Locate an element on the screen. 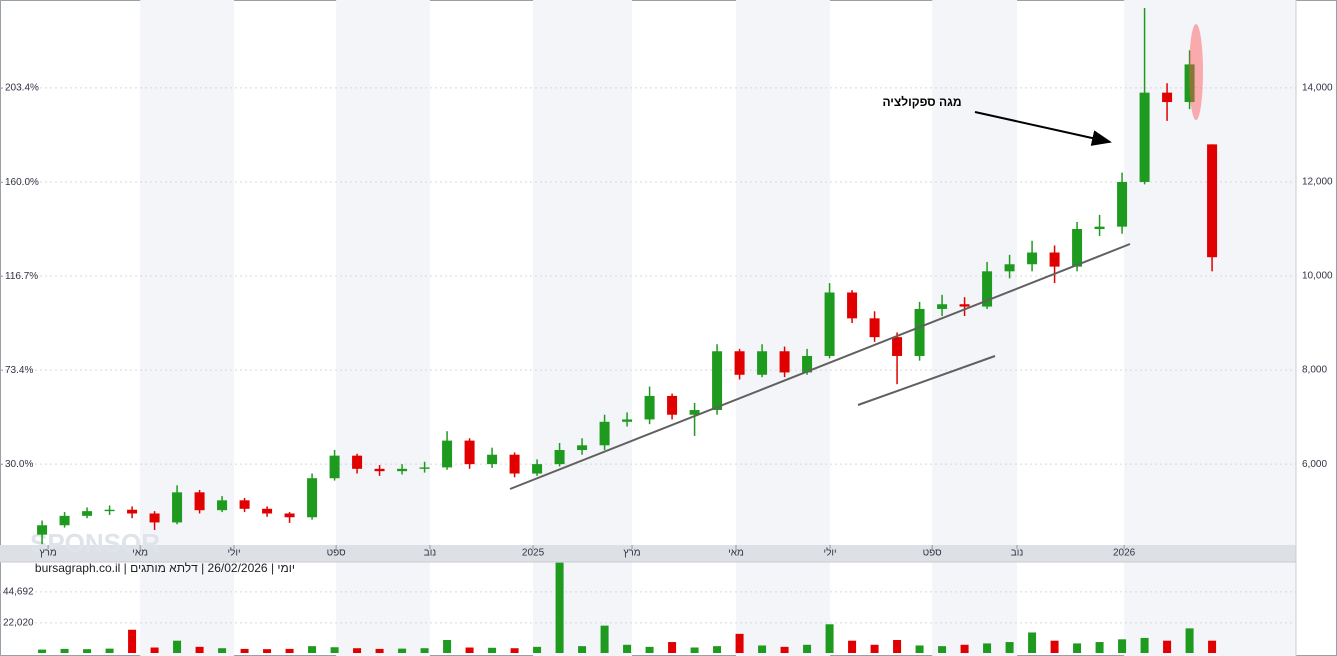 This screenshot has width=1337, height=656. y2-tick-label: 116.7% is located at coordinates (21, 276).